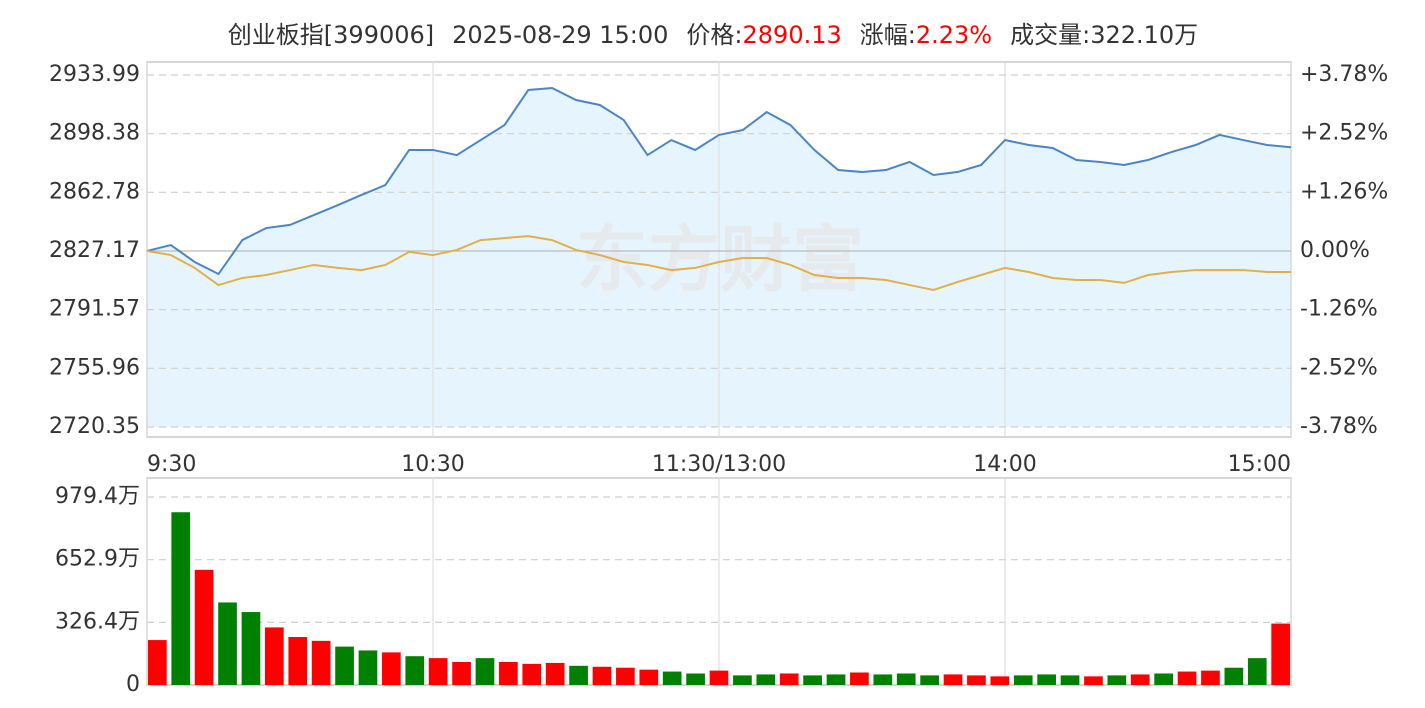  Describe the element at coordinates (1339, 367) in the screenshot. I see `y2-tick-label: -2.52%` at that location.